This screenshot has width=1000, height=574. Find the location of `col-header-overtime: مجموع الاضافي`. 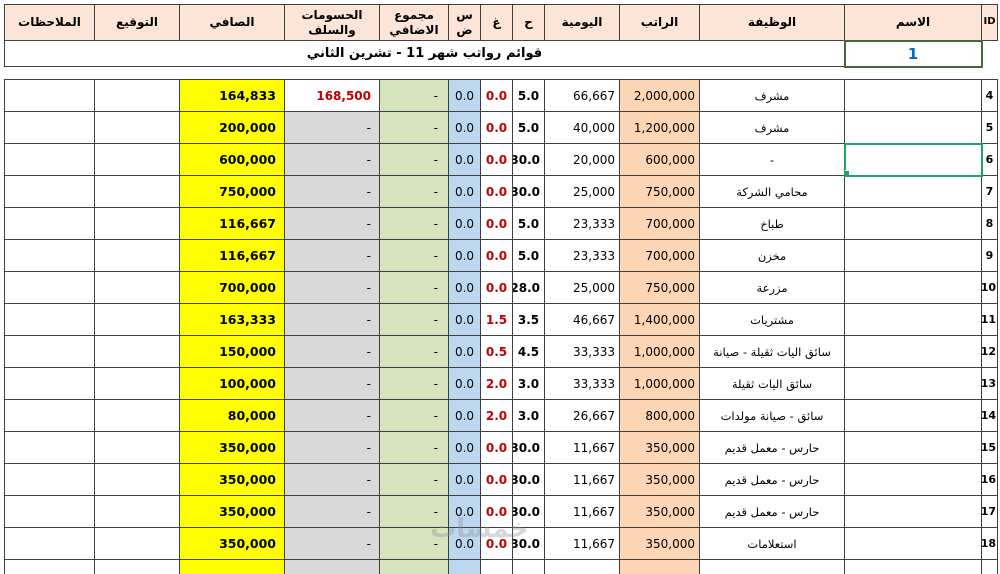

col-header-overtime: مجموع الاضافي is located at coordinates (414, 22).